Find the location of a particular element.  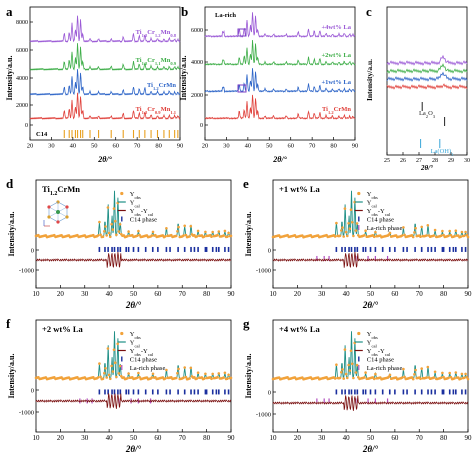

phase-label: C14 is located at coordinates (42, 134).